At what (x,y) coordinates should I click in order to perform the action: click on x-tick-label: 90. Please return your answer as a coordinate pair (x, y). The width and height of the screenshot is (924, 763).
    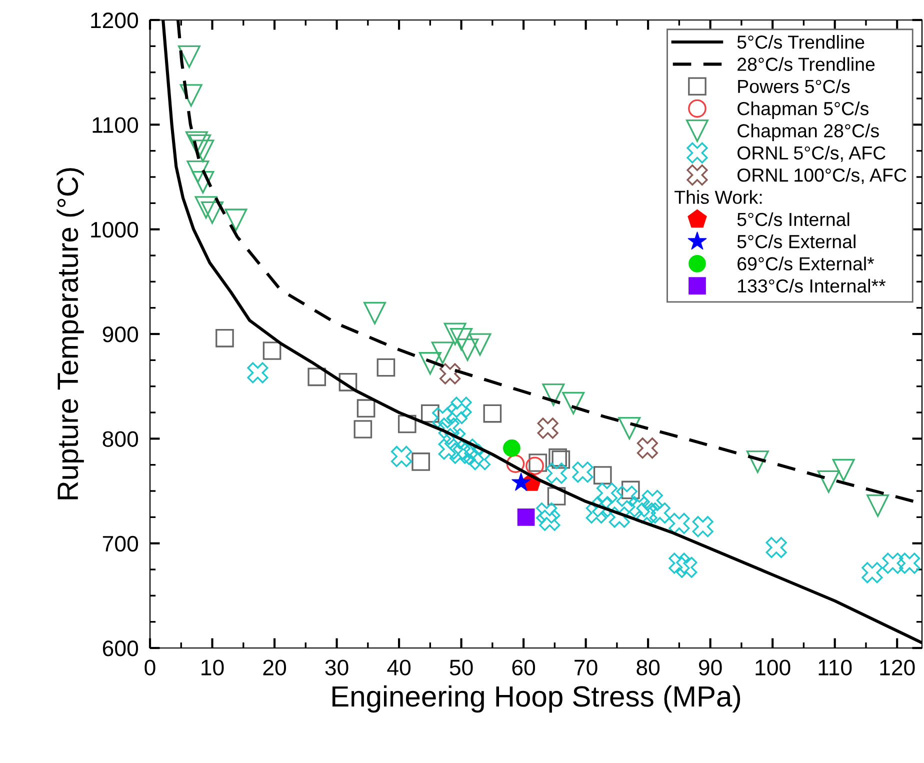
    Looking at the image, I should click on (710, 668).